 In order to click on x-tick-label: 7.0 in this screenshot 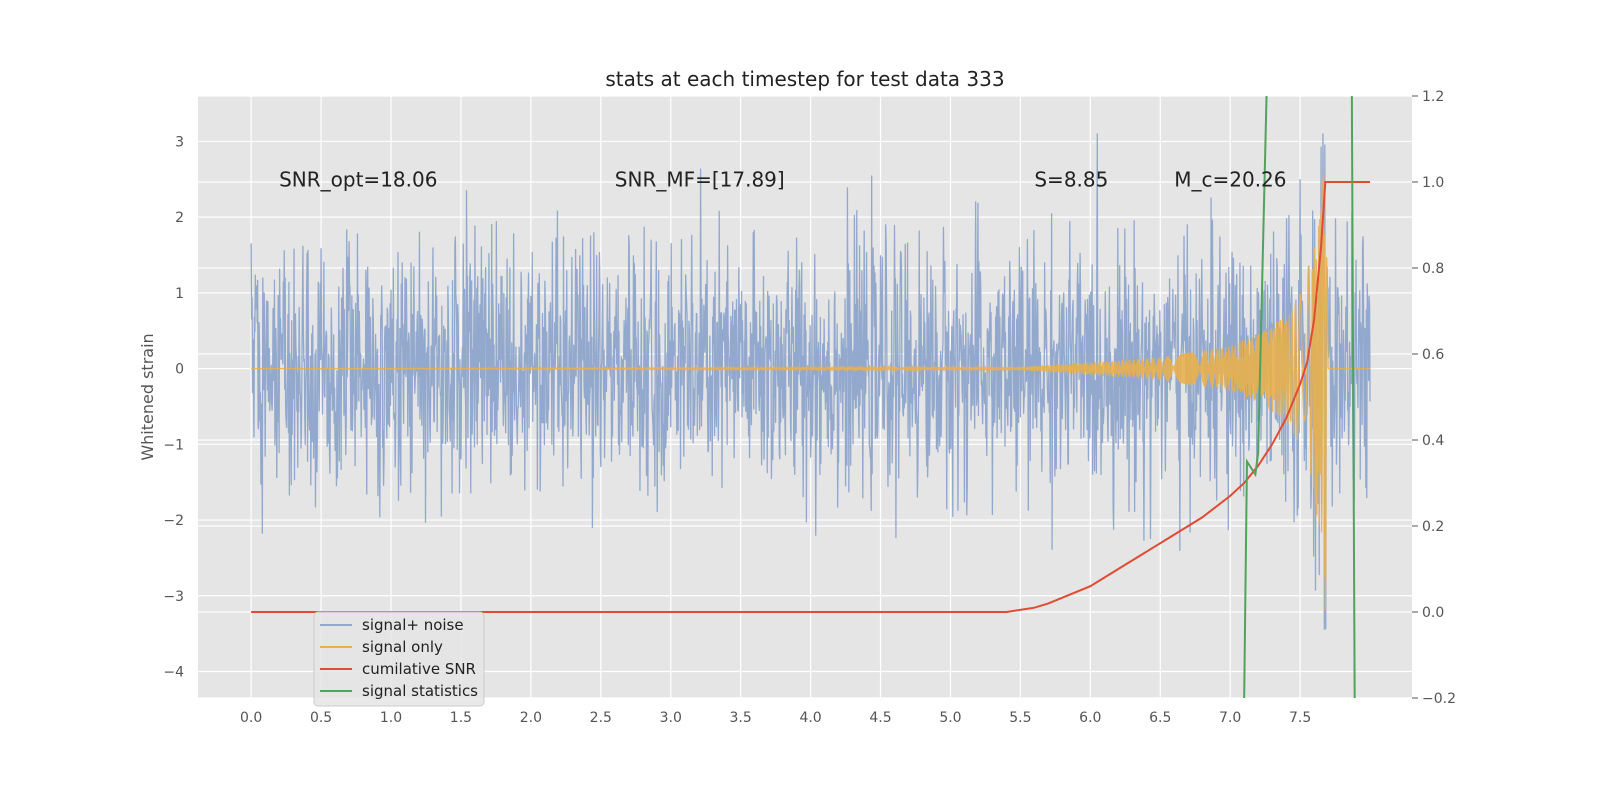, I will do `click(1230, 718)`.